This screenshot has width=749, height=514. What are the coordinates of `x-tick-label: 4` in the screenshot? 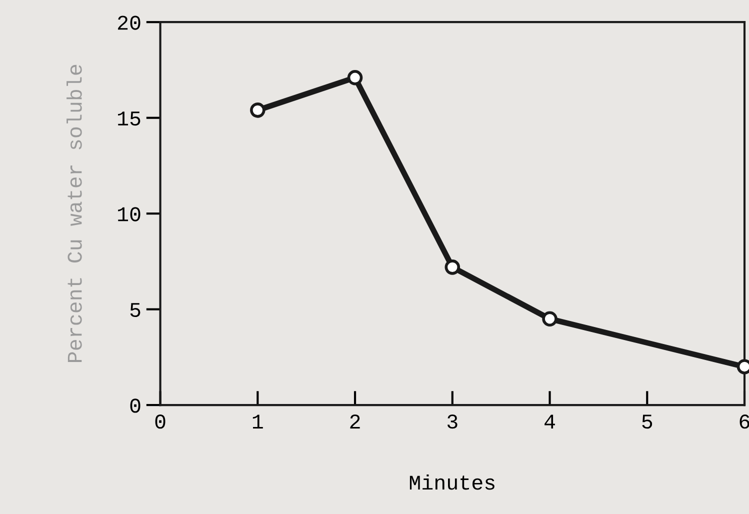 It's located at (549, 421).